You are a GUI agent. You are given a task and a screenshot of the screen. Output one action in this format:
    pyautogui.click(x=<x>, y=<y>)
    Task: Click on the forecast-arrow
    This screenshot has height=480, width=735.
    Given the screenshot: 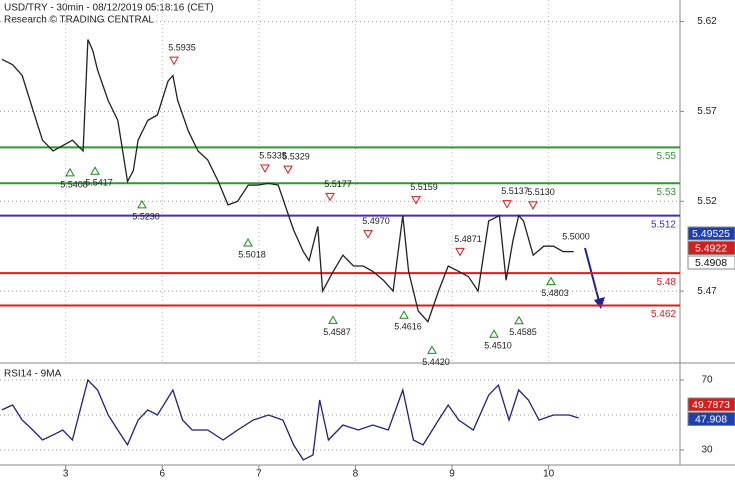 What is the action you would take?
    pyautogui.click(x=592, y=276)
    